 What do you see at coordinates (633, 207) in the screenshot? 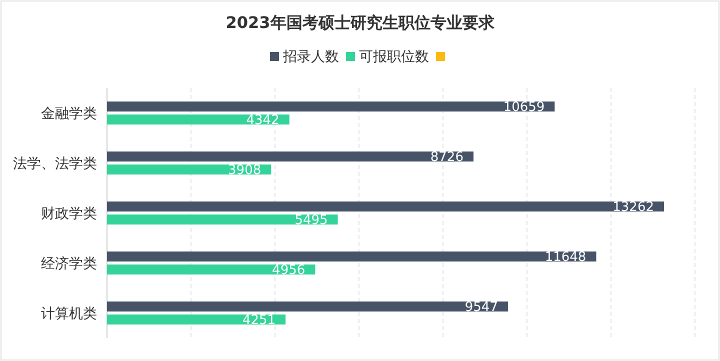
I see `data-label: 13262` at bounding box center [633, 207].